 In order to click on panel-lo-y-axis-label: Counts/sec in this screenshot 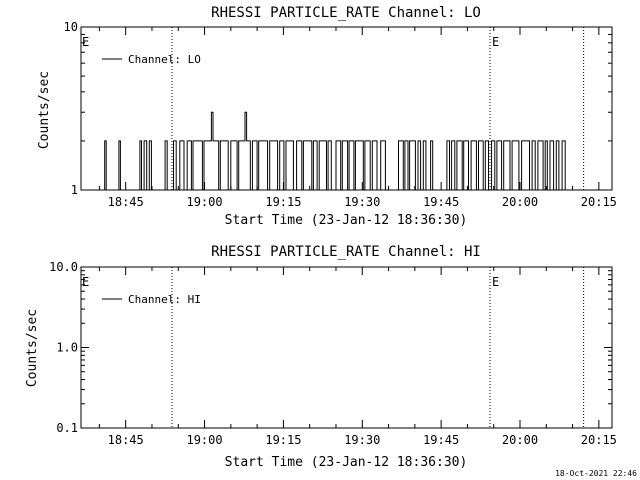, I will do `click(44, 110)`.